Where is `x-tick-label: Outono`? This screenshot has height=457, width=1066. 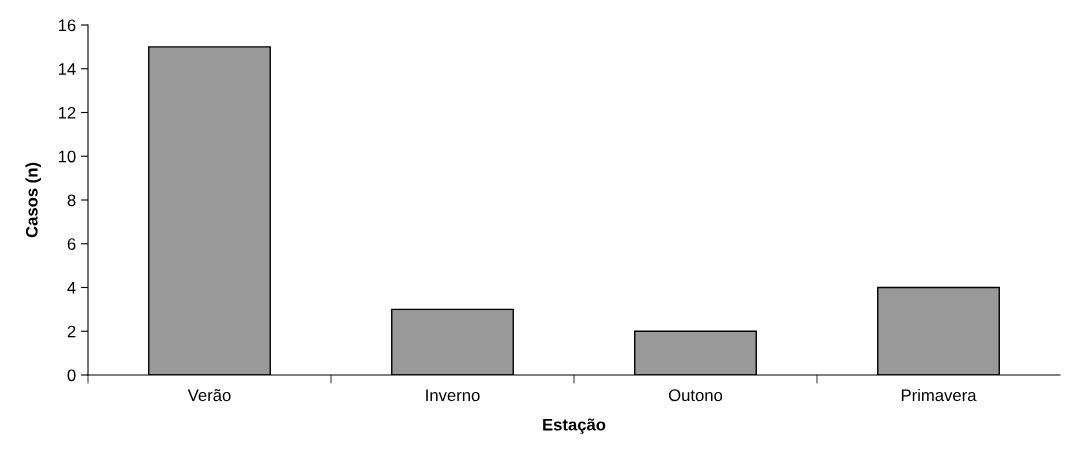
x-tick-label: Outono is located at coordinates (695, 395).